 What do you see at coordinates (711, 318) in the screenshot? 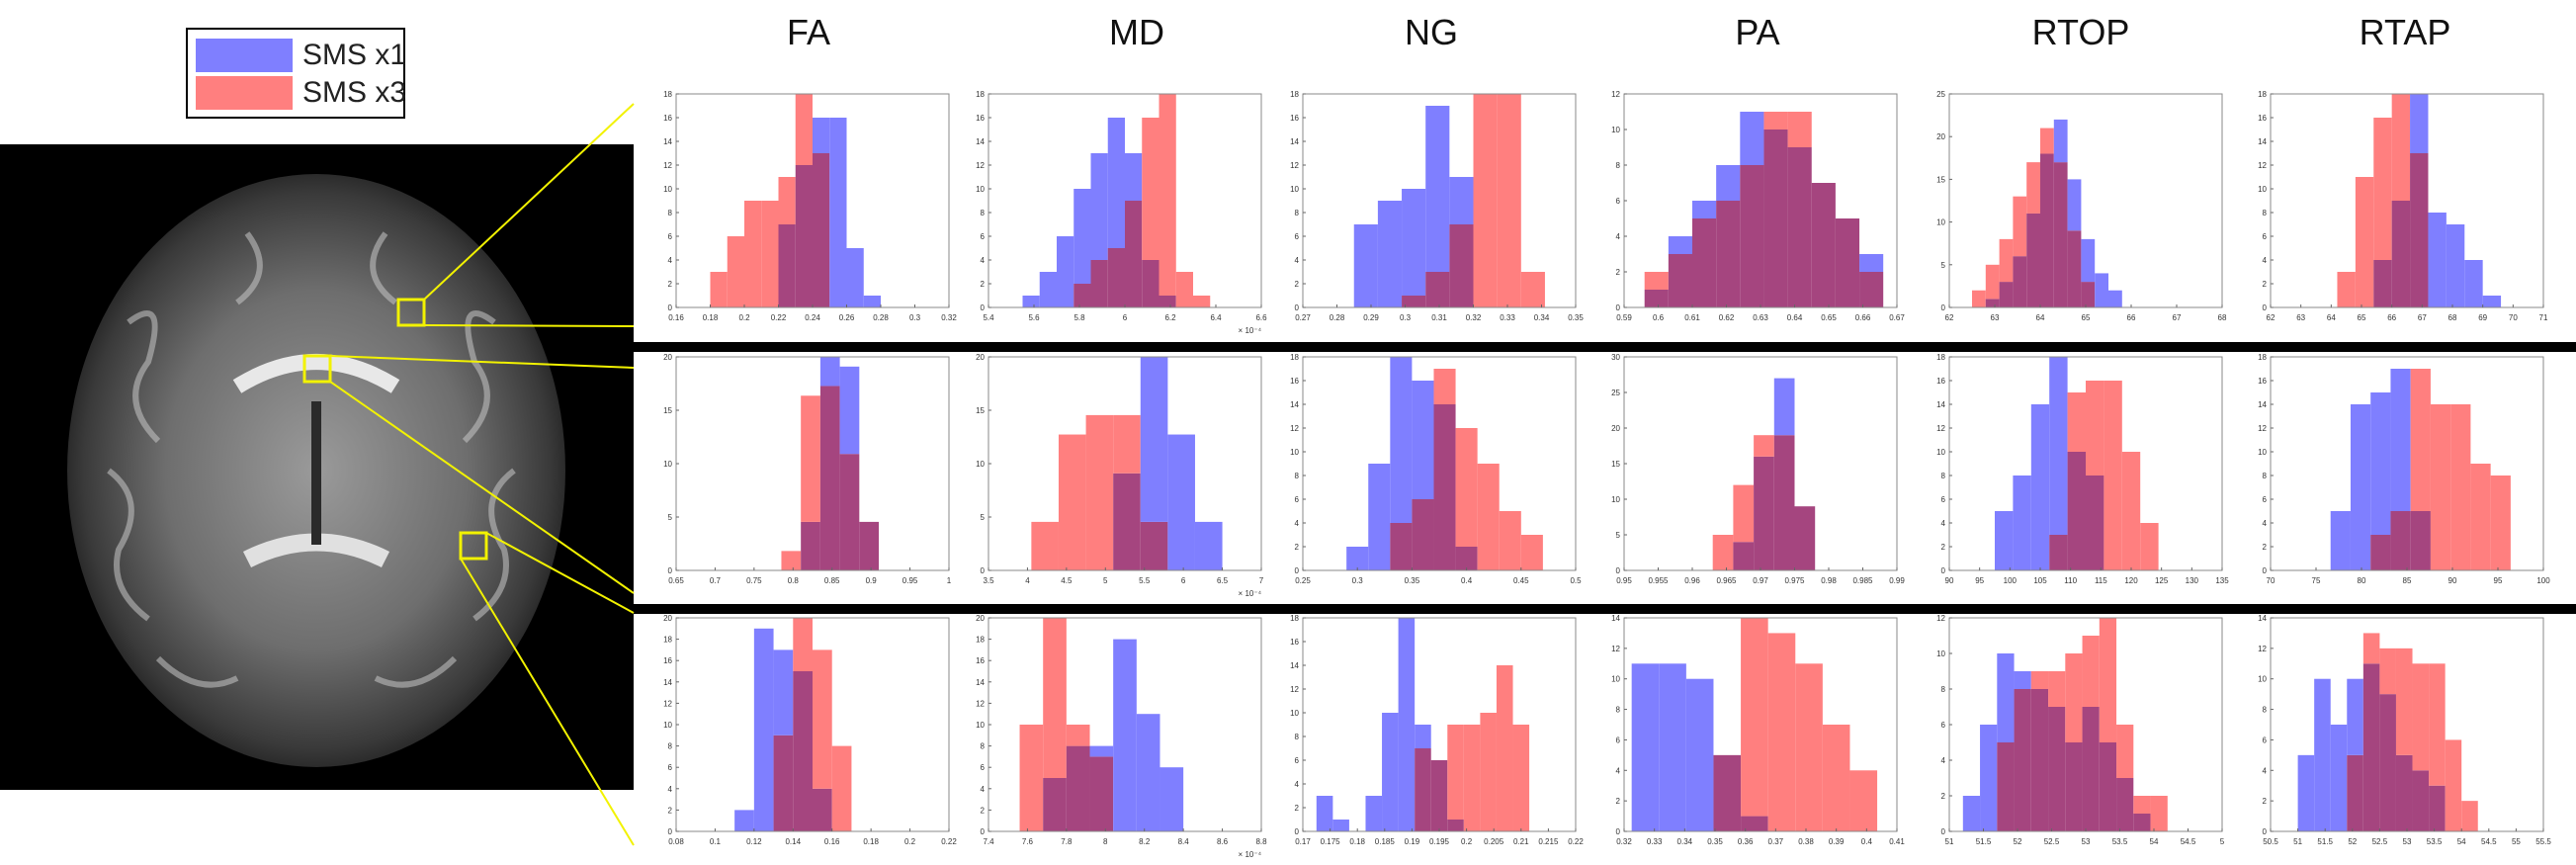
I see `chart-fa-row1-xtick-label-1: 0.18` at bounding box center [711, 318].